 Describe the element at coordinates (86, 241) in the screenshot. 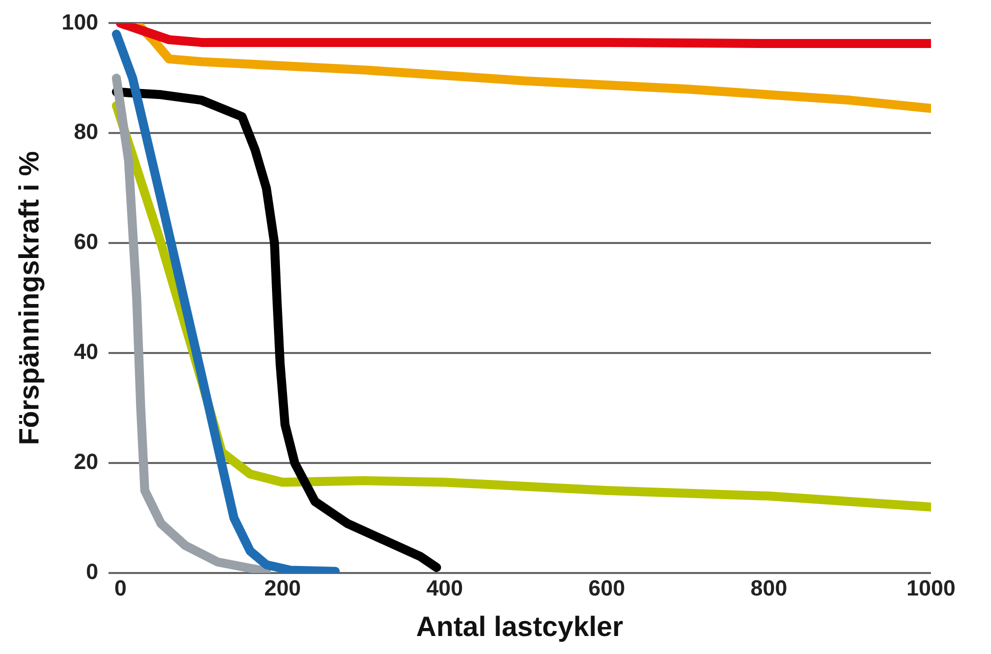

I see `y-tick-label: 60` at that location.